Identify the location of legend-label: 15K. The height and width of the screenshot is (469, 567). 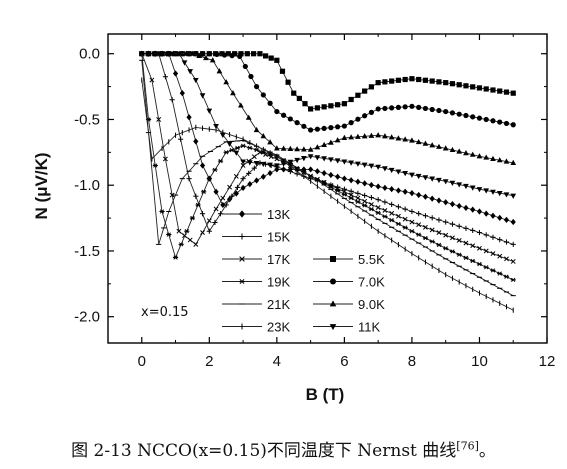
(278, 237).